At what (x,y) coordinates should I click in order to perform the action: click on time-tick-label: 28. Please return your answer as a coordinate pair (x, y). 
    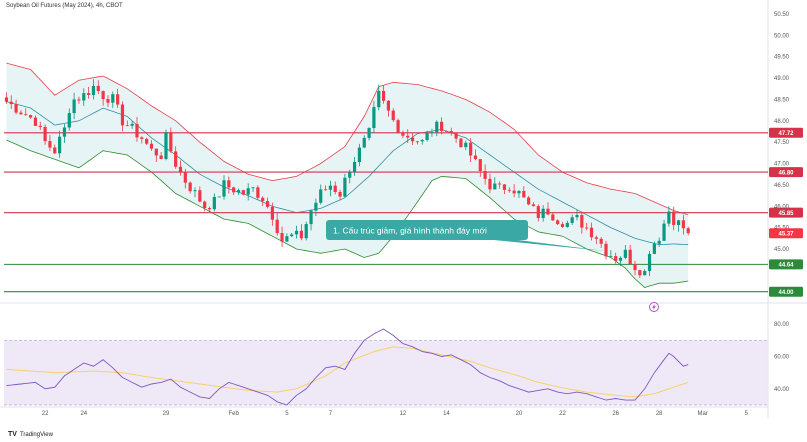
    Looking at the image, I should click on (659, 414).